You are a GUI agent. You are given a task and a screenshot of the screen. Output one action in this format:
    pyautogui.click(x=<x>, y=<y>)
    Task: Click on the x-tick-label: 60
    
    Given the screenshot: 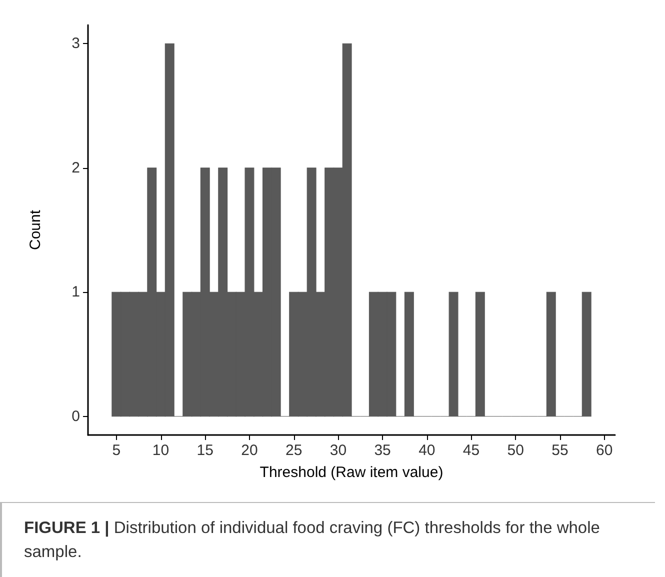 What is the action you would take?
    pyautogui.click(x=604, y=450)
    